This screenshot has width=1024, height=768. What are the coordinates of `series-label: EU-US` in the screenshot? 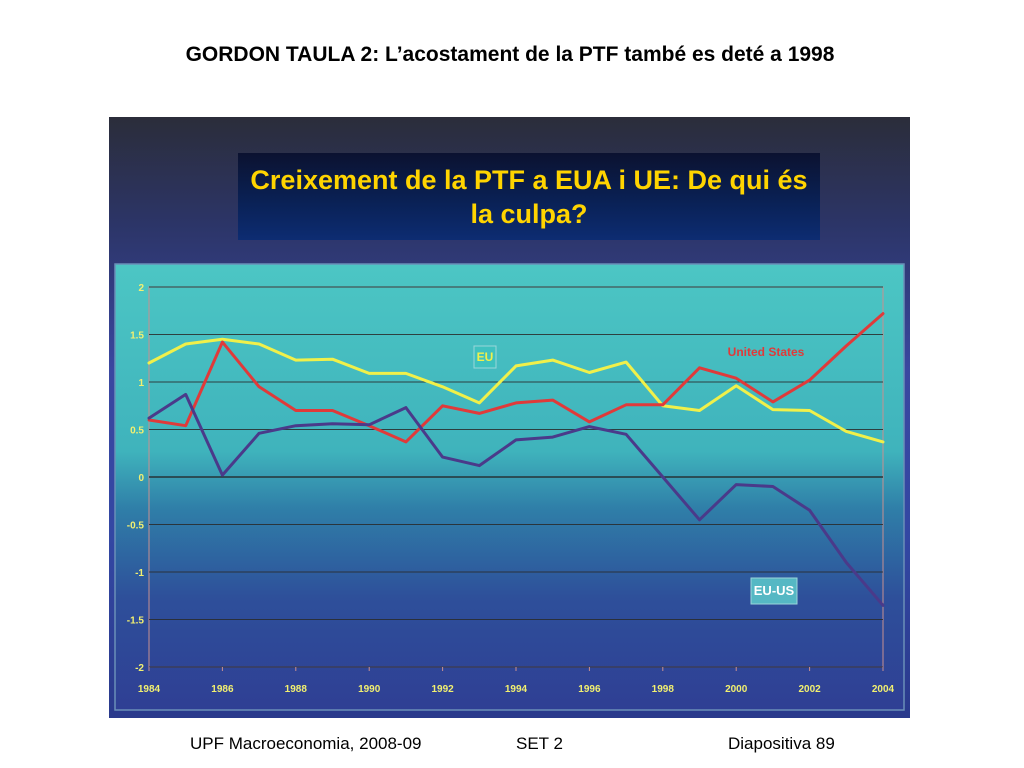 It's located at (774, 590).